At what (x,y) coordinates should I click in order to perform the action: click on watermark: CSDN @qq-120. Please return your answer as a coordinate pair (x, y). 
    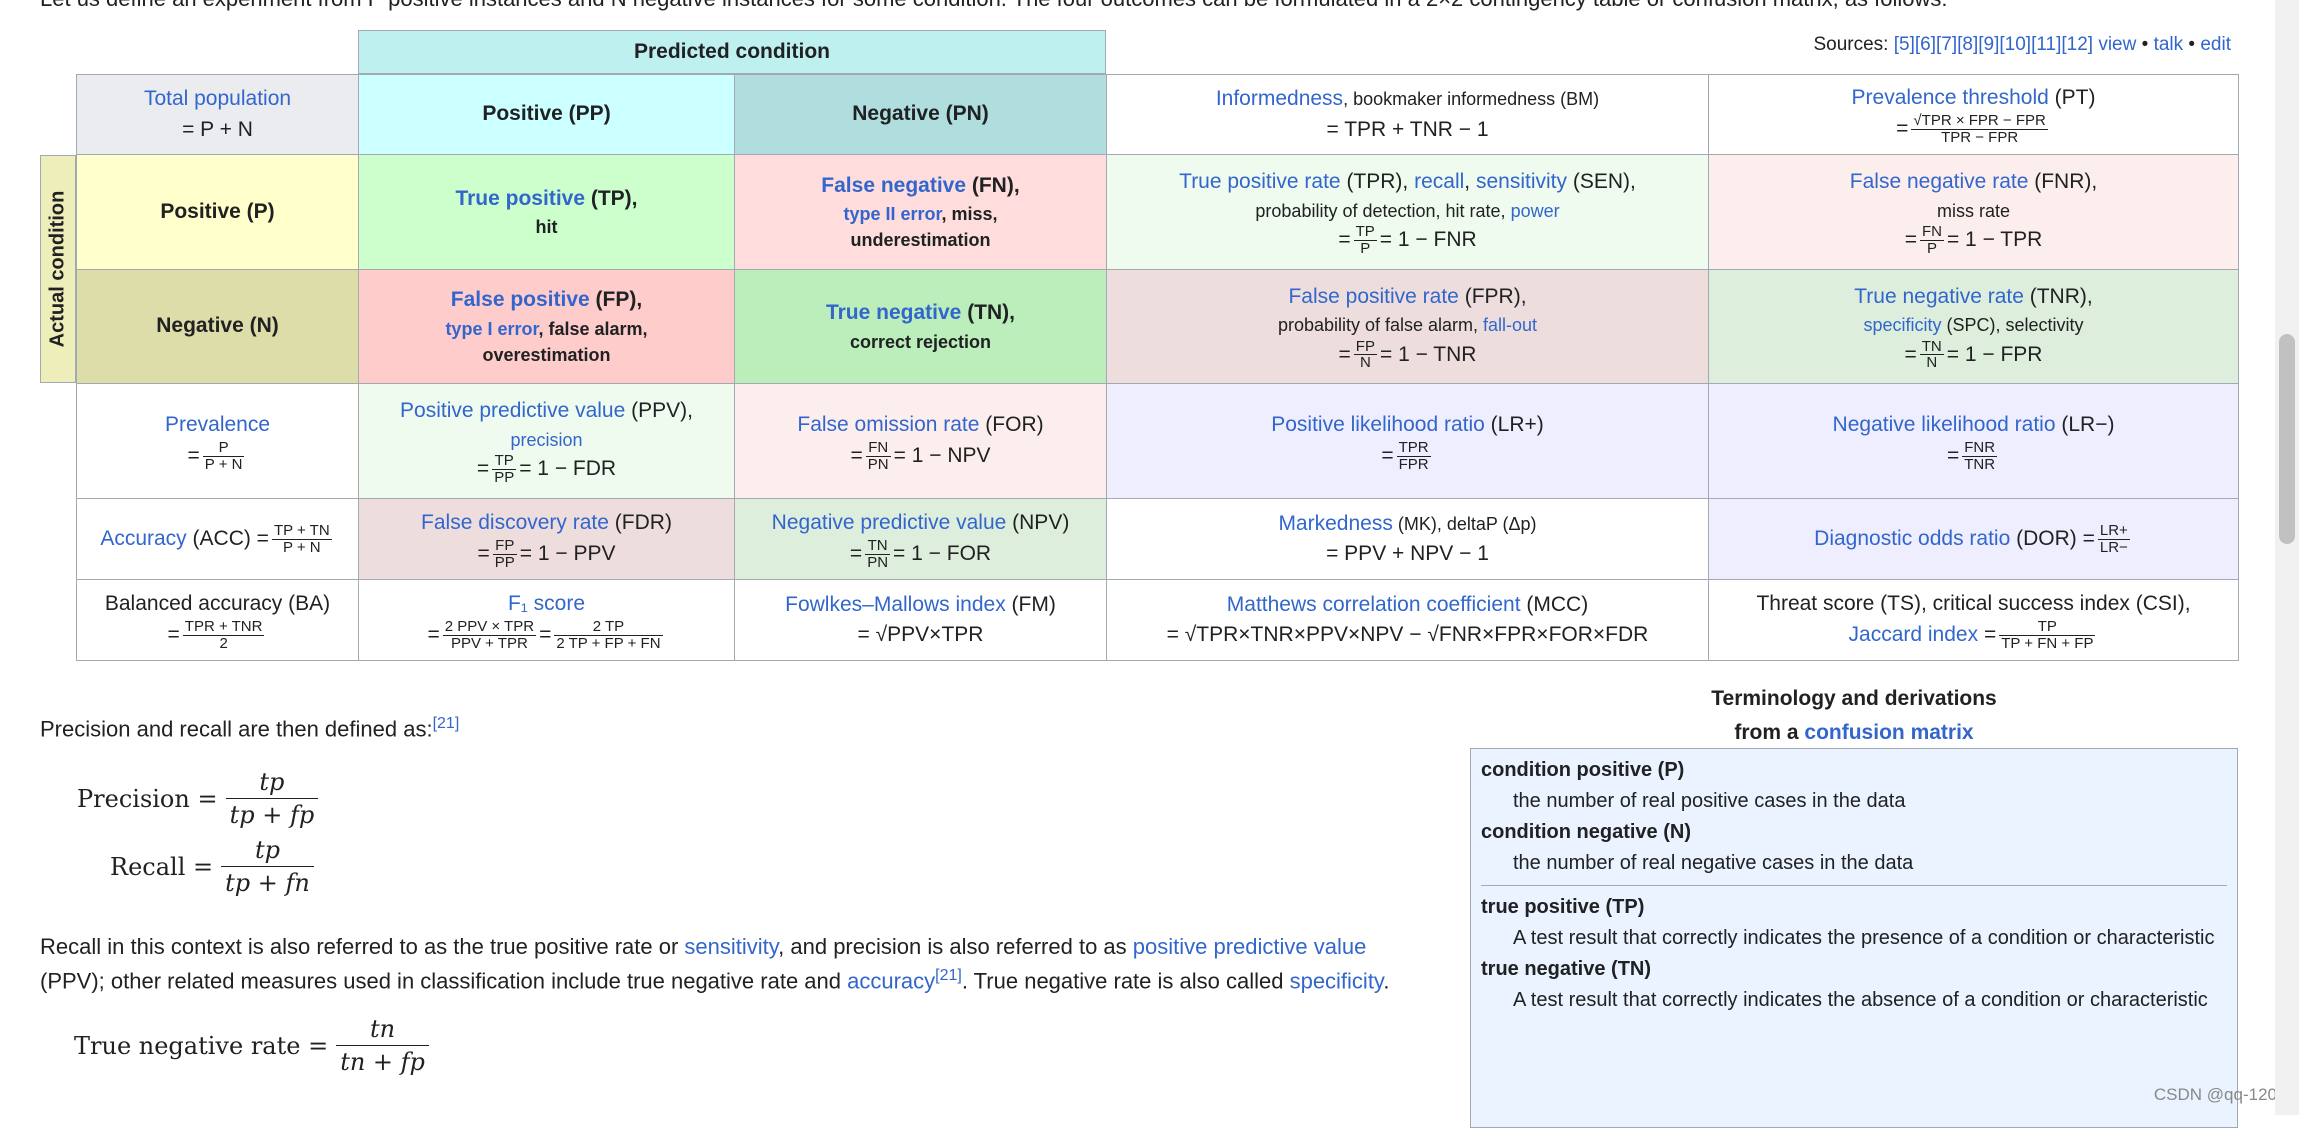
    Looking at the image, I should click on (2215, 1094).